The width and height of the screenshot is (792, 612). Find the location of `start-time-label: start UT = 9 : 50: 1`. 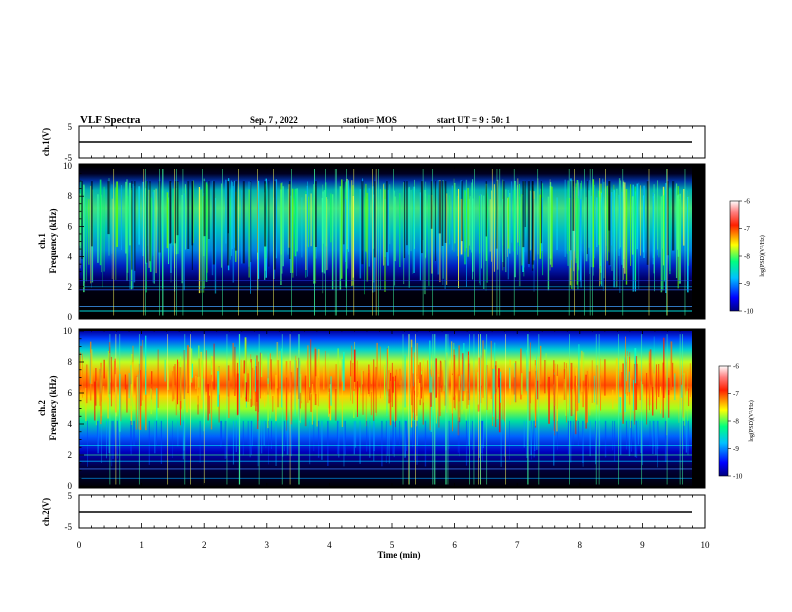

start-time-label: start UT = 9 : 50: 1 is located at coordinates (473, 120).